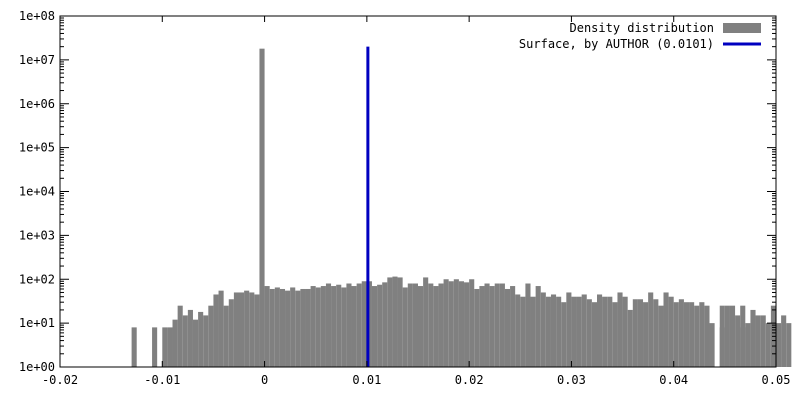 This screenshot has width=800, height=400. Describe the element at coordinates (642, 28) in the screenshot. I see `legend-label: Density distribution` at that location.